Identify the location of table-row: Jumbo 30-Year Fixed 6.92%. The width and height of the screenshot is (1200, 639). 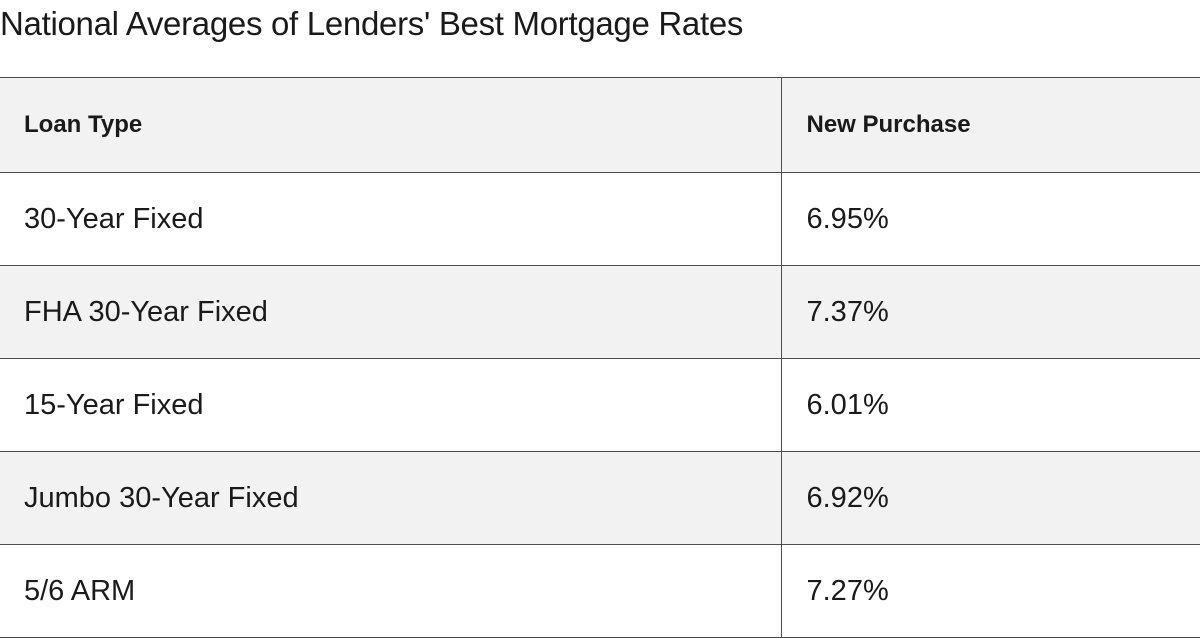
(600, 498).